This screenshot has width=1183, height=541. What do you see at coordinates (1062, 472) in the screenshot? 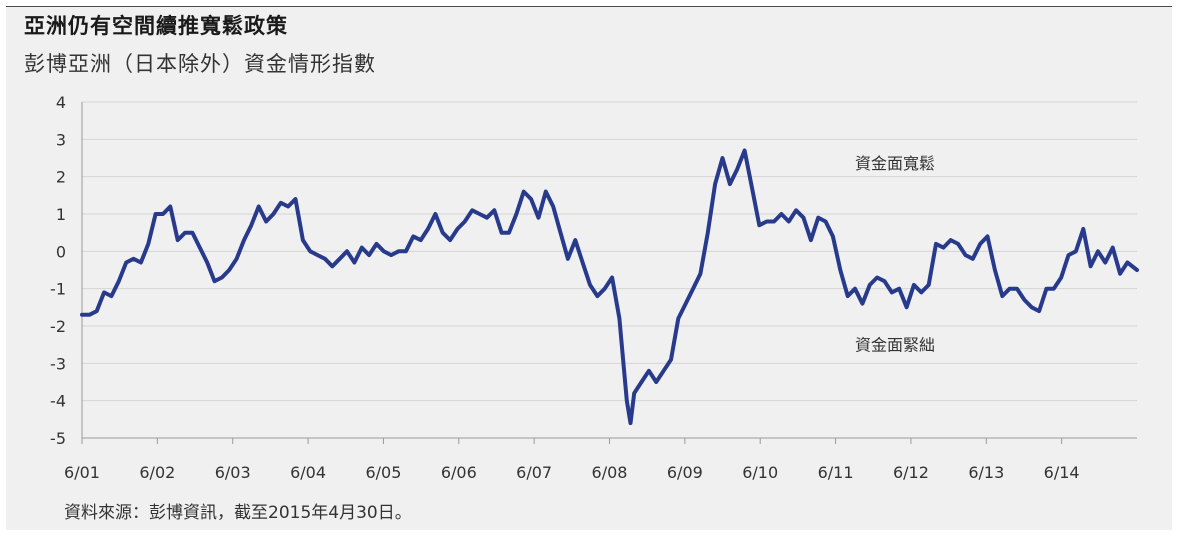
I see `x-tick-label: 6/14` at bounding box center [1062, 472].